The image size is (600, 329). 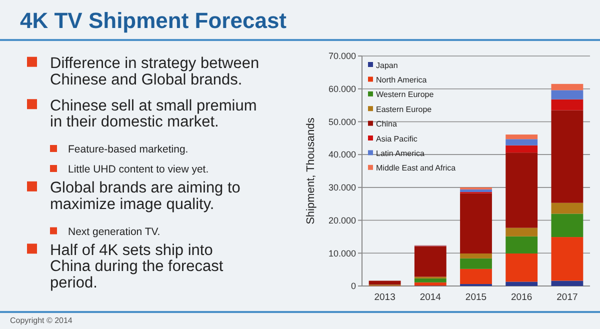 What do you see at coordinates (342, 187) in the screenshot?
I see `y-tick-label: 30.000` at bounding box center [342, 187].